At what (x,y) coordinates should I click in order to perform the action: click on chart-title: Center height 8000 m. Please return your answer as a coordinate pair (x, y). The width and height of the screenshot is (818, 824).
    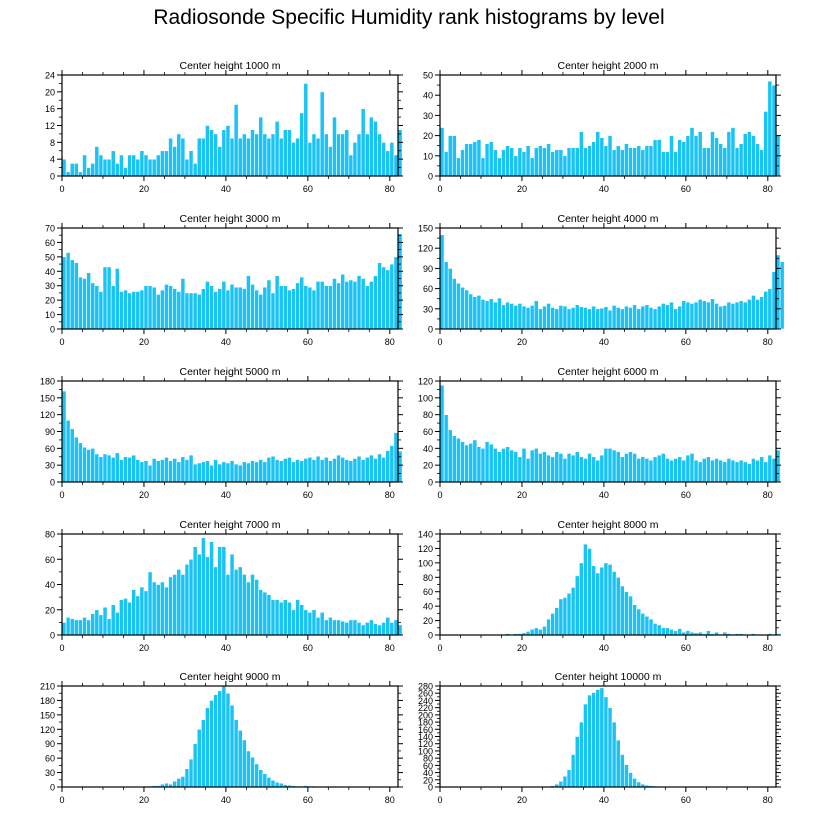
    Looking at the image, I should click on (608, 525).